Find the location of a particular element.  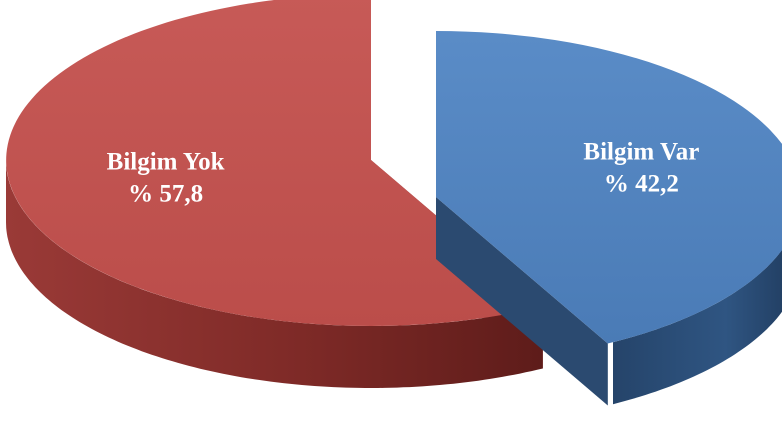

slice-label-value: % 57,8 is located at coordinates (165, 193).